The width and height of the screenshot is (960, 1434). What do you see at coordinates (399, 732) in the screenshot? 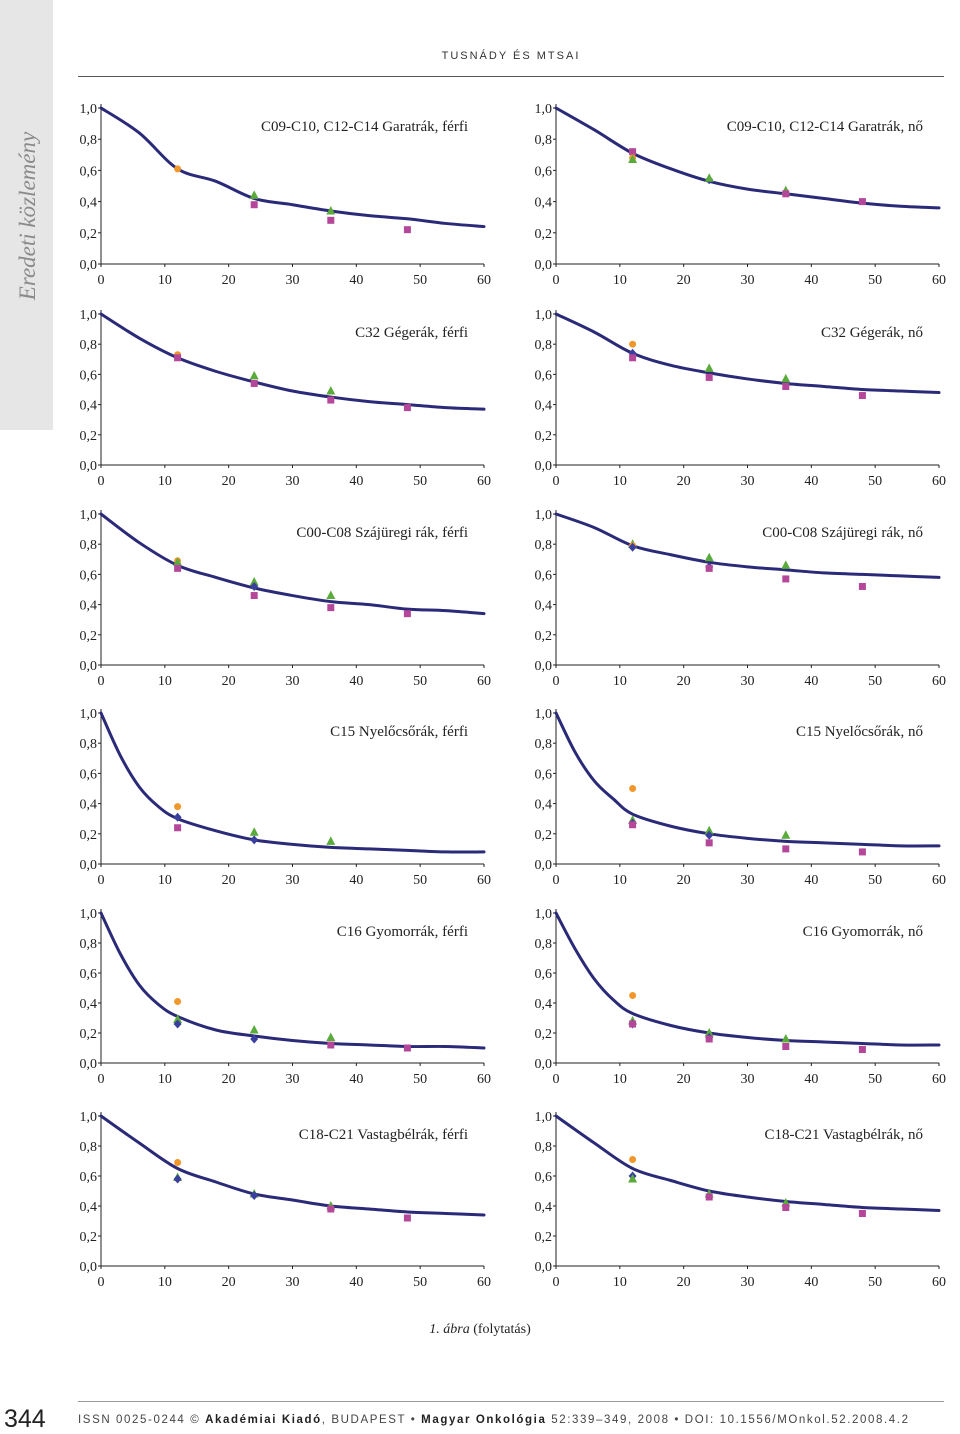
I see `chart-title: C15 Nyelőcsőrák, férfi` at bounding box center [399, 732].